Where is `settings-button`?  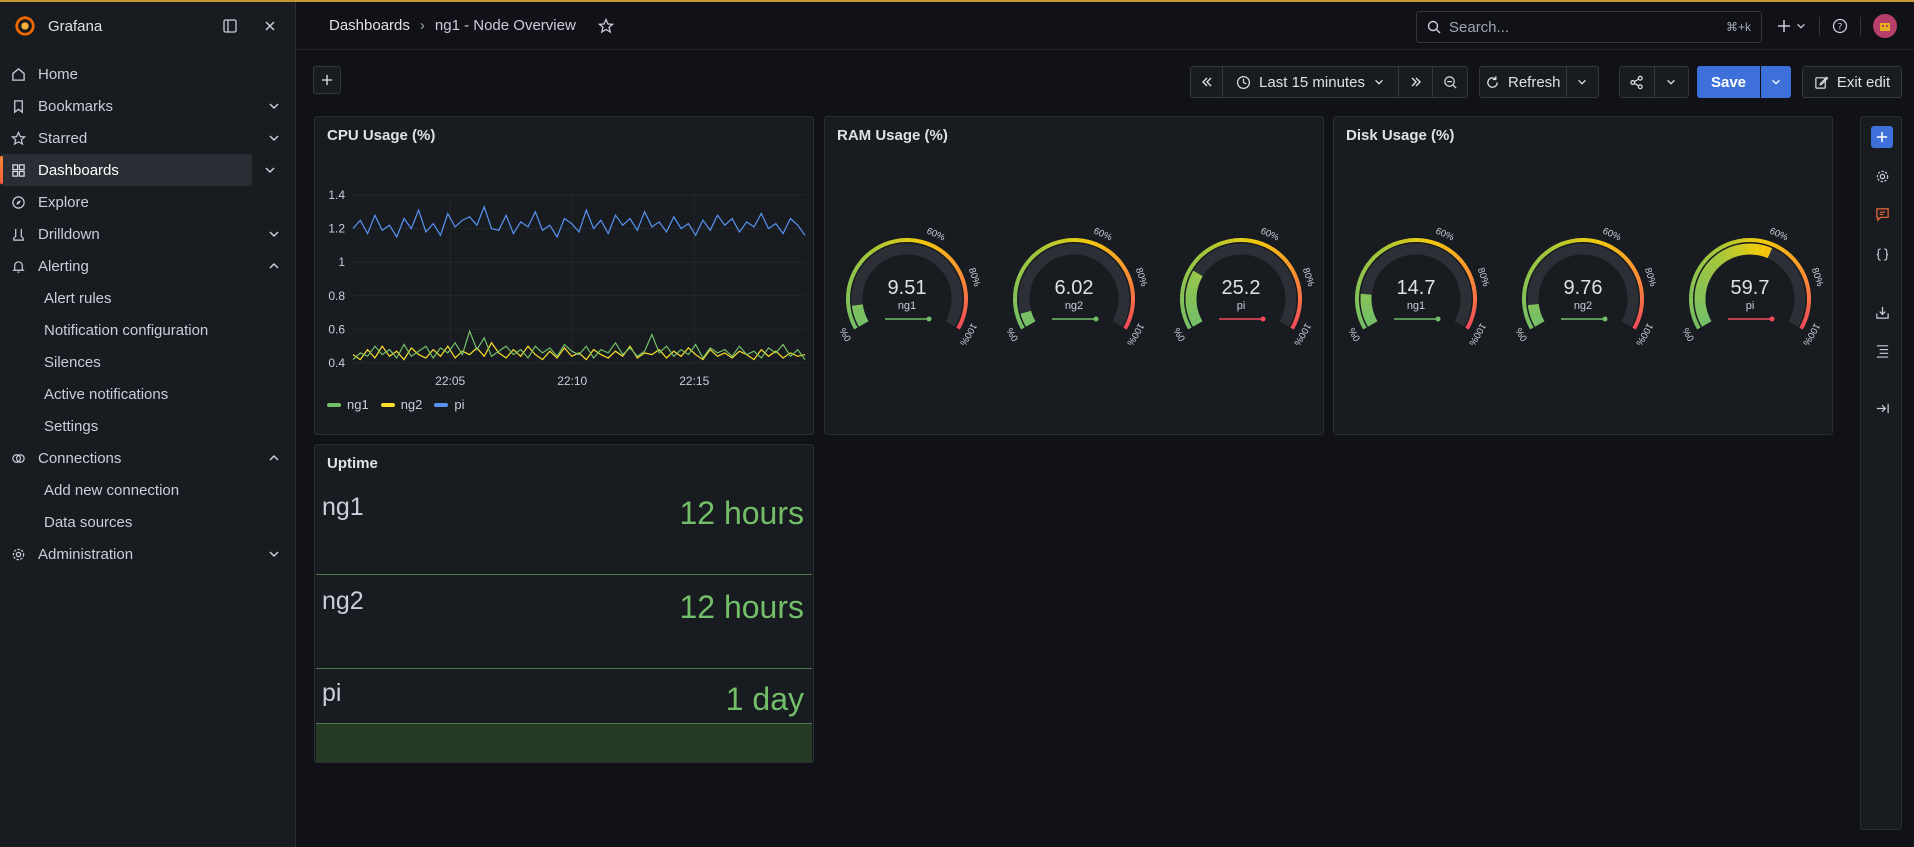
settings-button is located at coordinates (1882, 176).